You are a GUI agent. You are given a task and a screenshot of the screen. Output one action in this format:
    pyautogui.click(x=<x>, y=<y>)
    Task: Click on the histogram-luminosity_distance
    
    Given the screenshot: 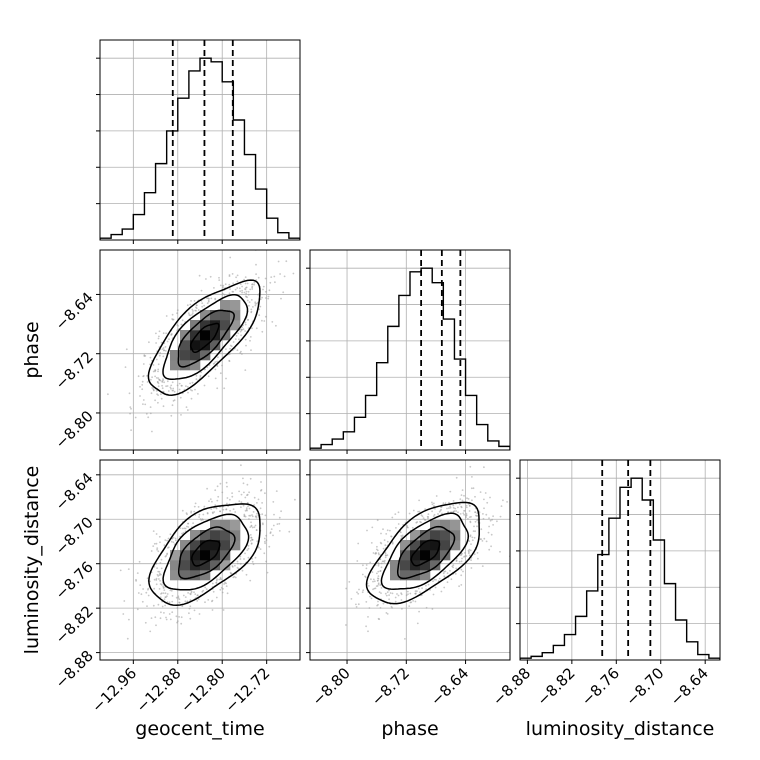 What is the action you would take?
    pyautogui.click(x=620, y=568)
    